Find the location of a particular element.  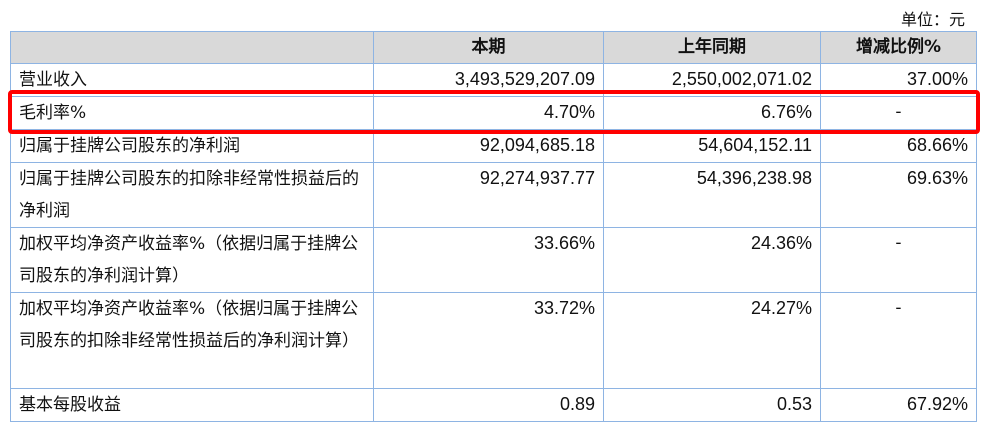

previous-value: 0.53 is located at coordinates (712, 405).